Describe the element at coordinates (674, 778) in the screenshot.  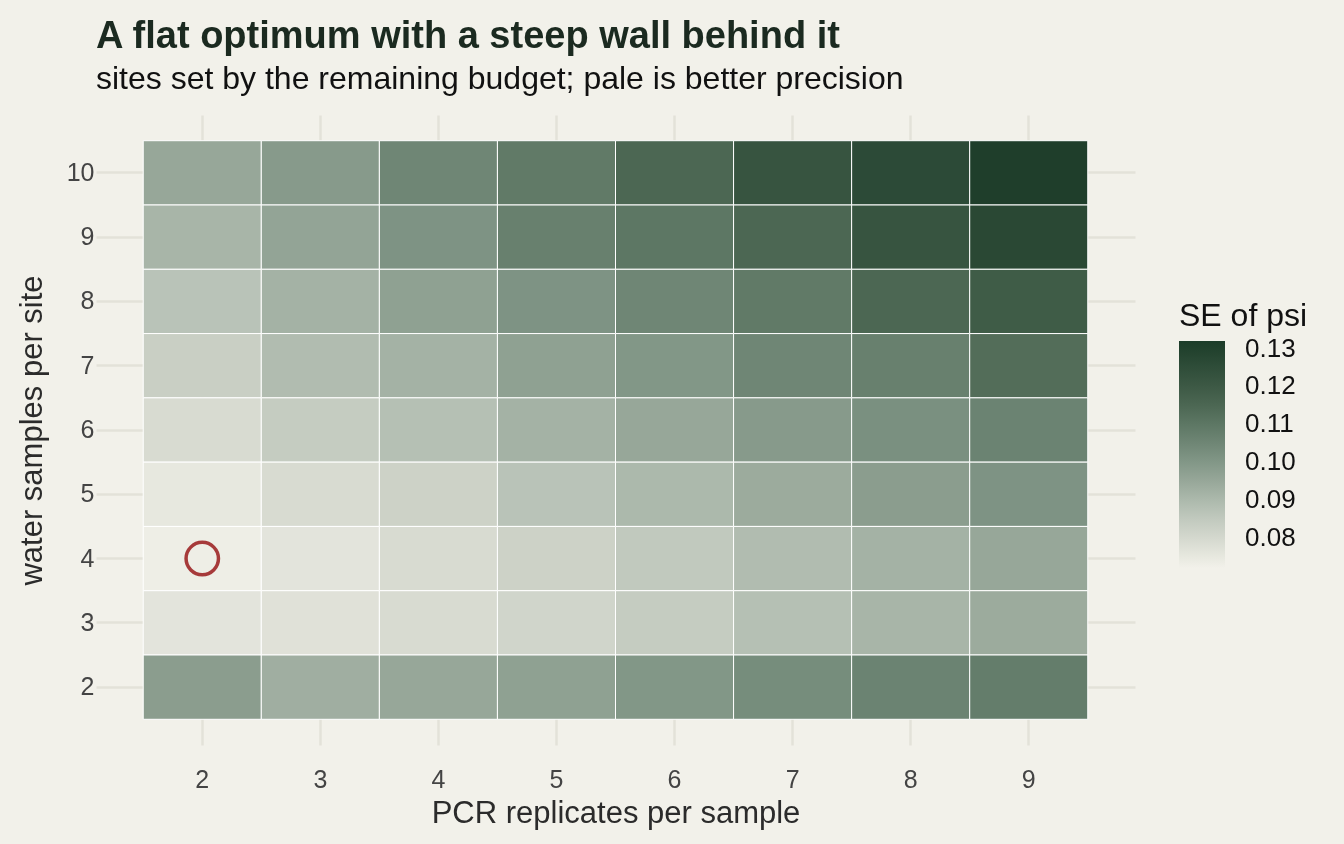
I see `x-tick-label: 6` at that location.